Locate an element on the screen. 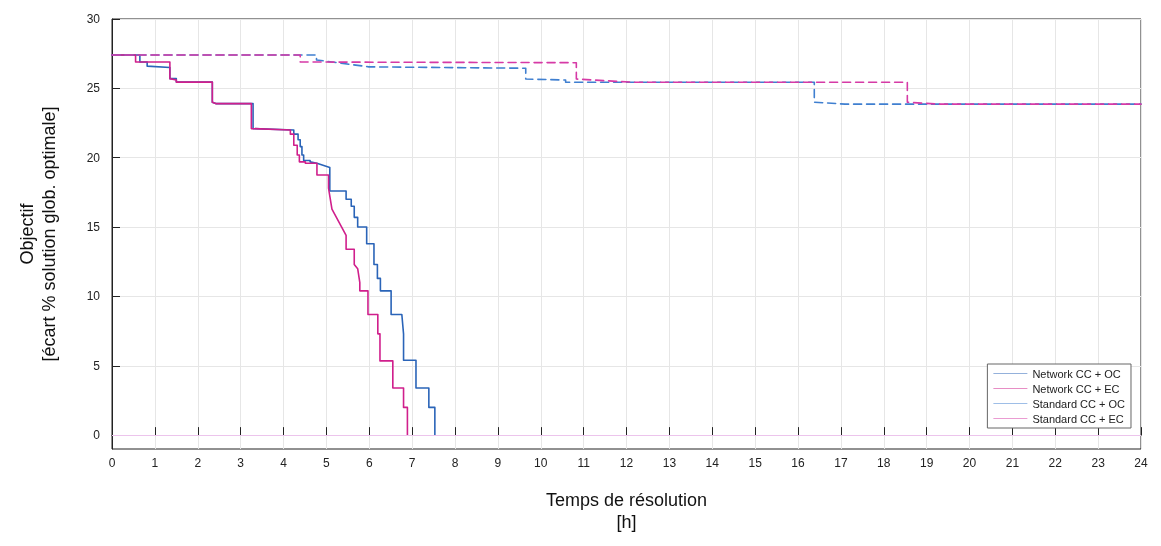 This screenshot has width=1161, height=546. y-tick-label: 20 is located at coordinates (93, 157).